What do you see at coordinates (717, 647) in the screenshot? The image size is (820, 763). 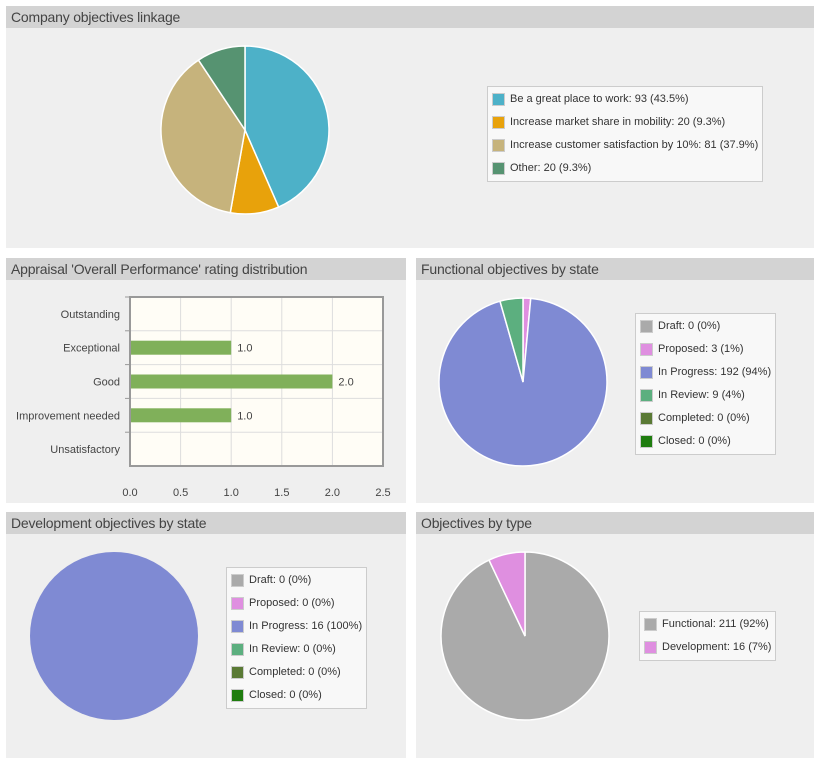 I see `legend-label: Development: 16 (7%)` at bounding box center [717, 647].